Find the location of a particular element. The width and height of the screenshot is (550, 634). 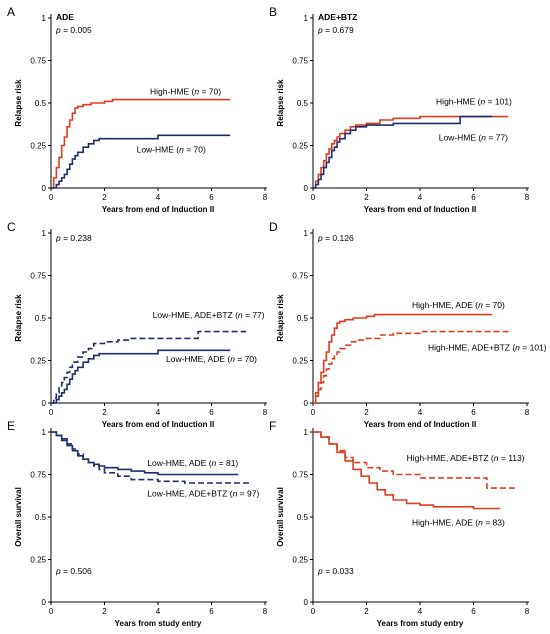

n-value: = 81) is located at coordinates (227, 463).